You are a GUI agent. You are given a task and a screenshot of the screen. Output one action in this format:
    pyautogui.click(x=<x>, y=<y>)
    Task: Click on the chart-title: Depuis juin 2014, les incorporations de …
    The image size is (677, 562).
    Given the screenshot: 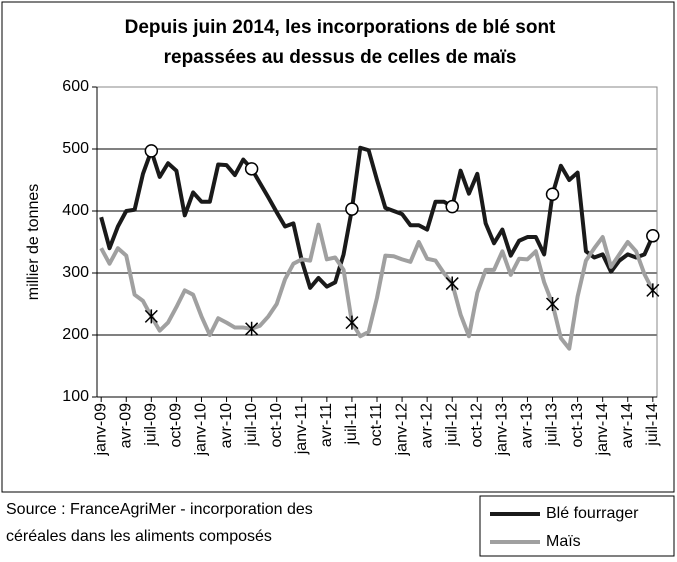 What is the action you would take?
    pyautogui.click(x=340, y=27)
    